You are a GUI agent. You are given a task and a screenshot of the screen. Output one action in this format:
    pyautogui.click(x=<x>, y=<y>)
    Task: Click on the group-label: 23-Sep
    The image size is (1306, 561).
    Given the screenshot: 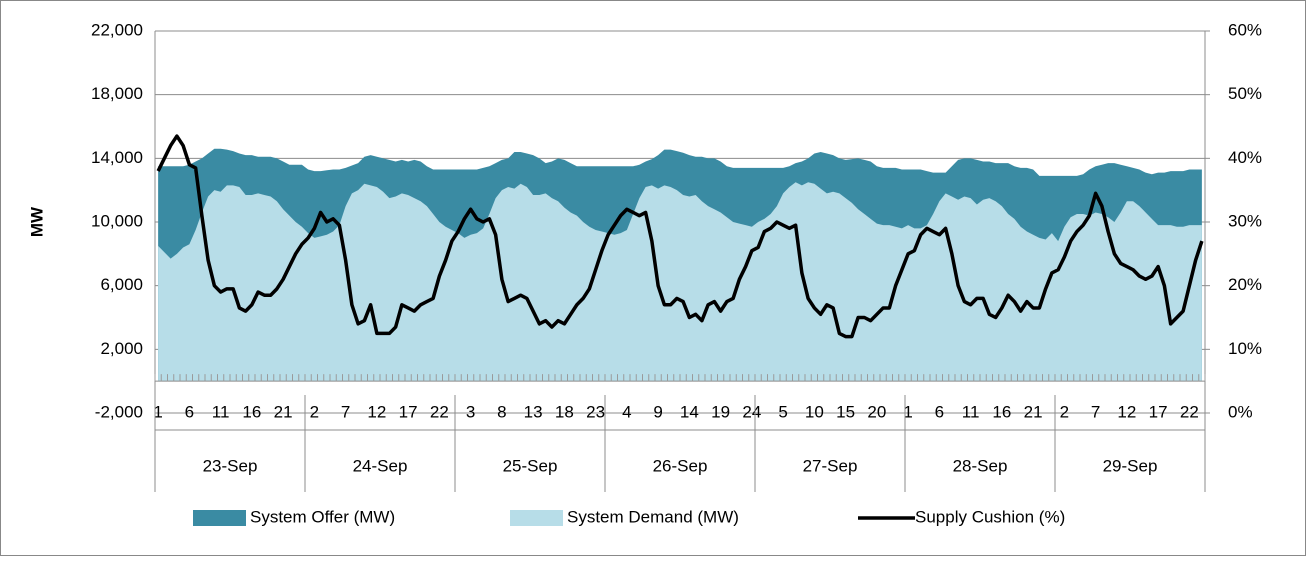 What is the action you would take?
    pyautogui.click(x=230, y=465)
    